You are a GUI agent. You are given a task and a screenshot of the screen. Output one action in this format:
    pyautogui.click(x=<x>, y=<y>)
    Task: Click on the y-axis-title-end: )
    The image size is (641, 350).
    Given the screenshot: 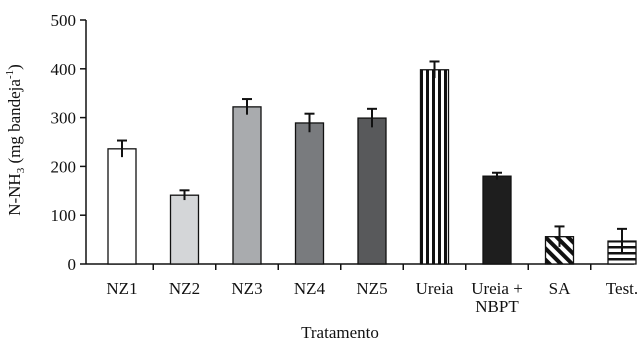 What is the action you would take?
    pyautogui.click(x=14, y=67)
    